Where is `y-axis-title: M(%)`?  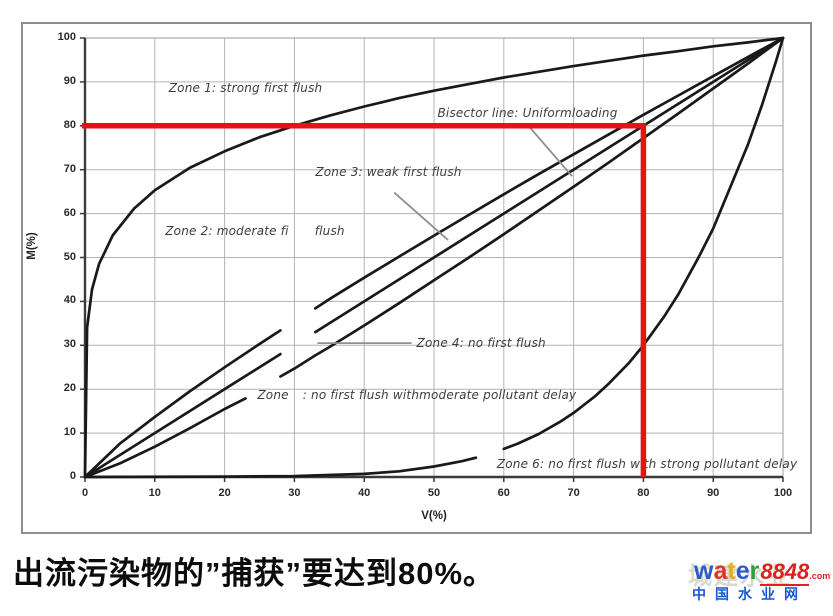
y-axis-title: M(%) is located at coordinates (32, 246).